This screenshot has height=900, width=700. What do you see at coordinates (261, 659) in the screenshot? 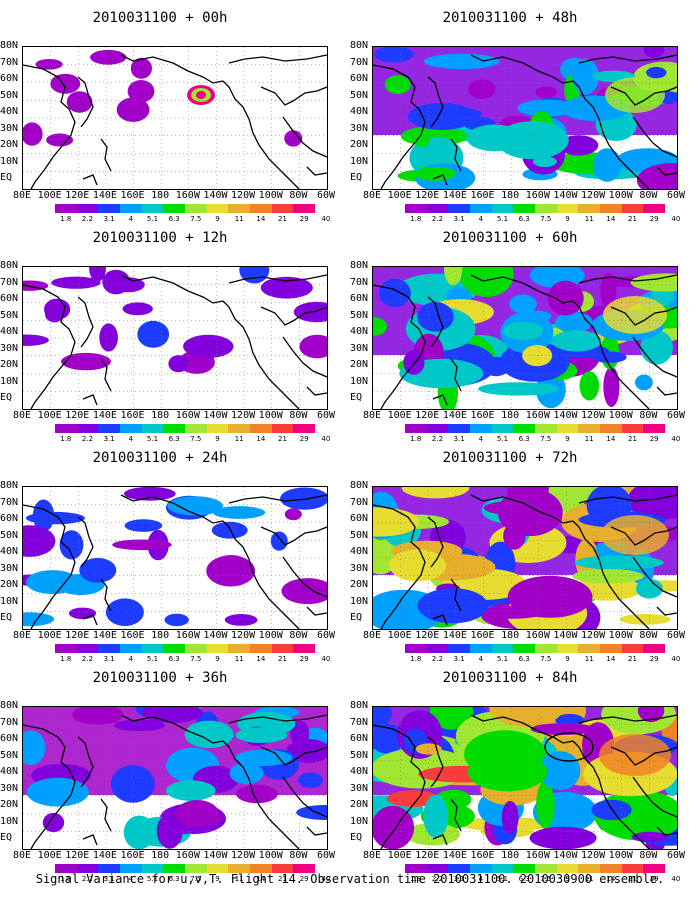
I see `colorbar-label: 14` at bounding box center [261, 659].